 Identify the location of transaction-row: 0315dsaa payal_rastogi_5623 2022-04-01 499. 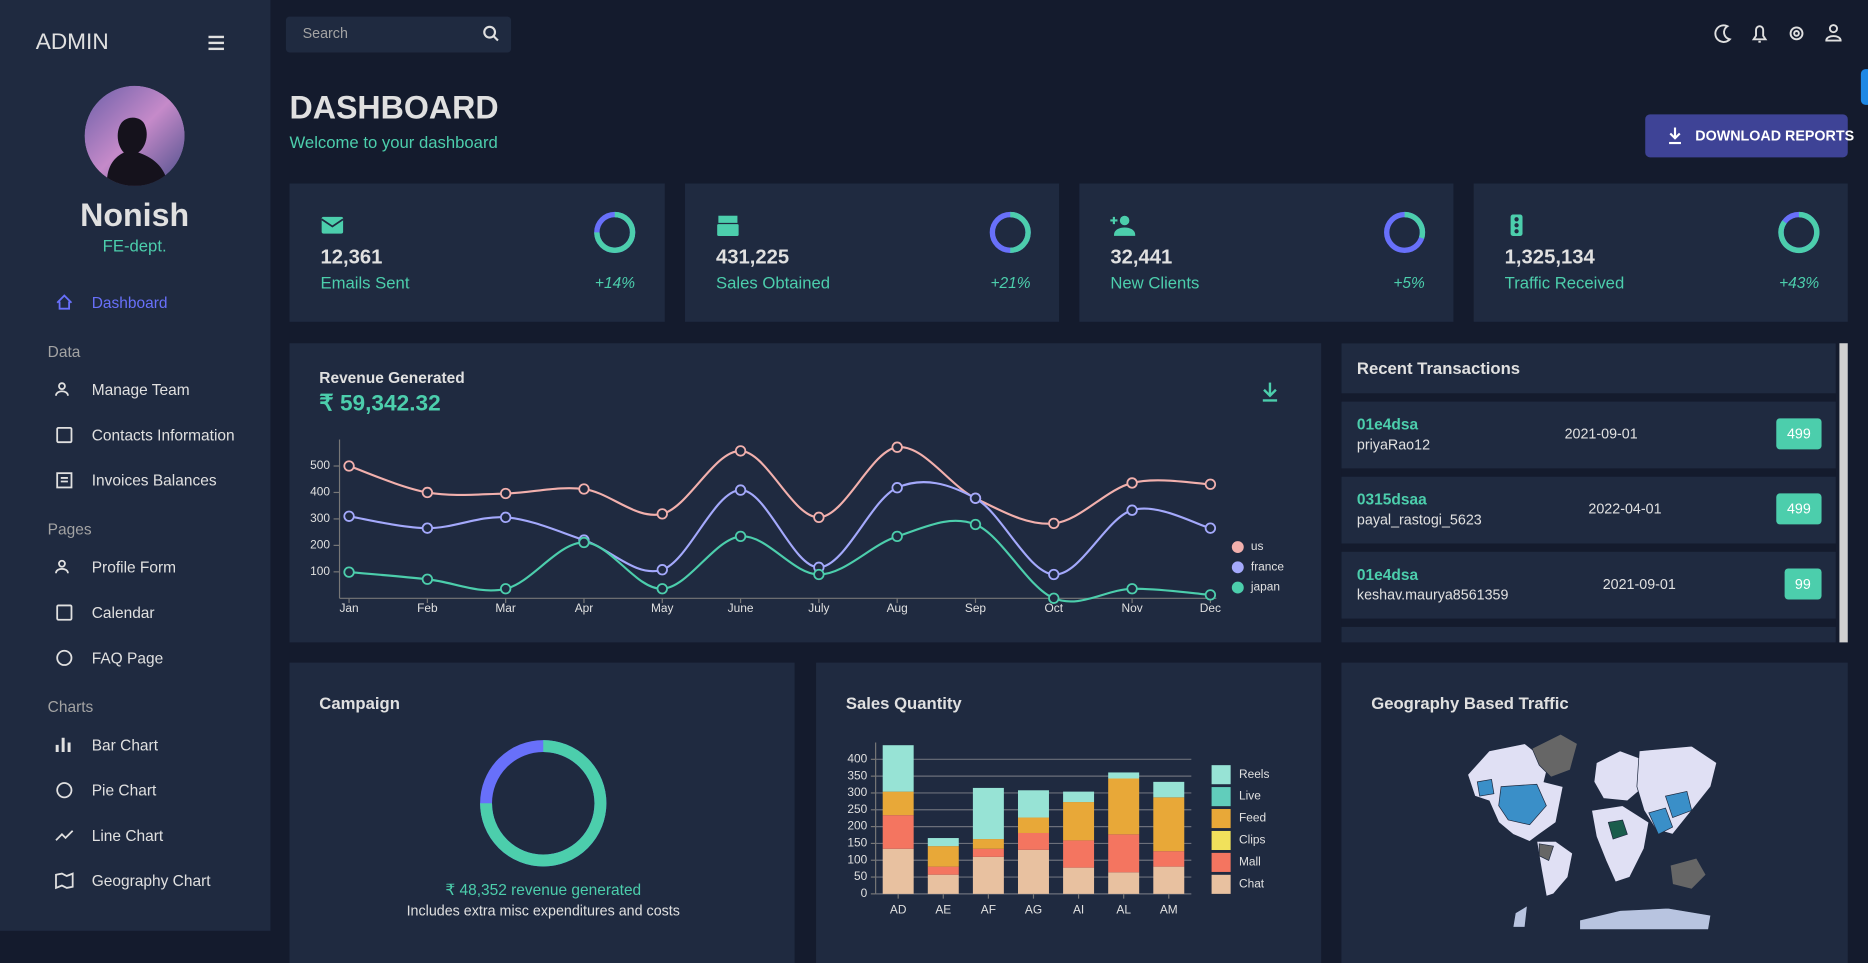
(1588, 510).